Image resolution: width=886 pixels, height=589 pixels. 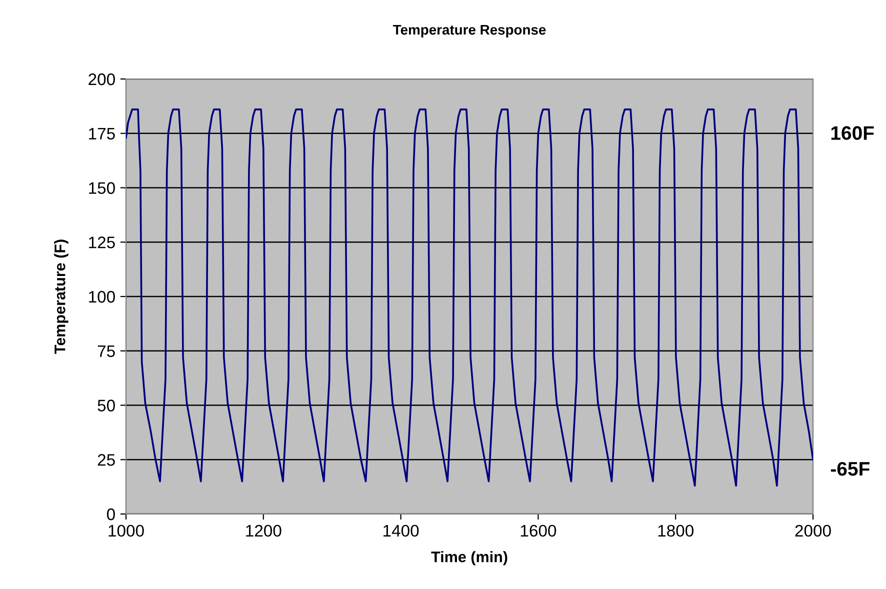 I want to click on text: -65F, so click(x=850, y=469).